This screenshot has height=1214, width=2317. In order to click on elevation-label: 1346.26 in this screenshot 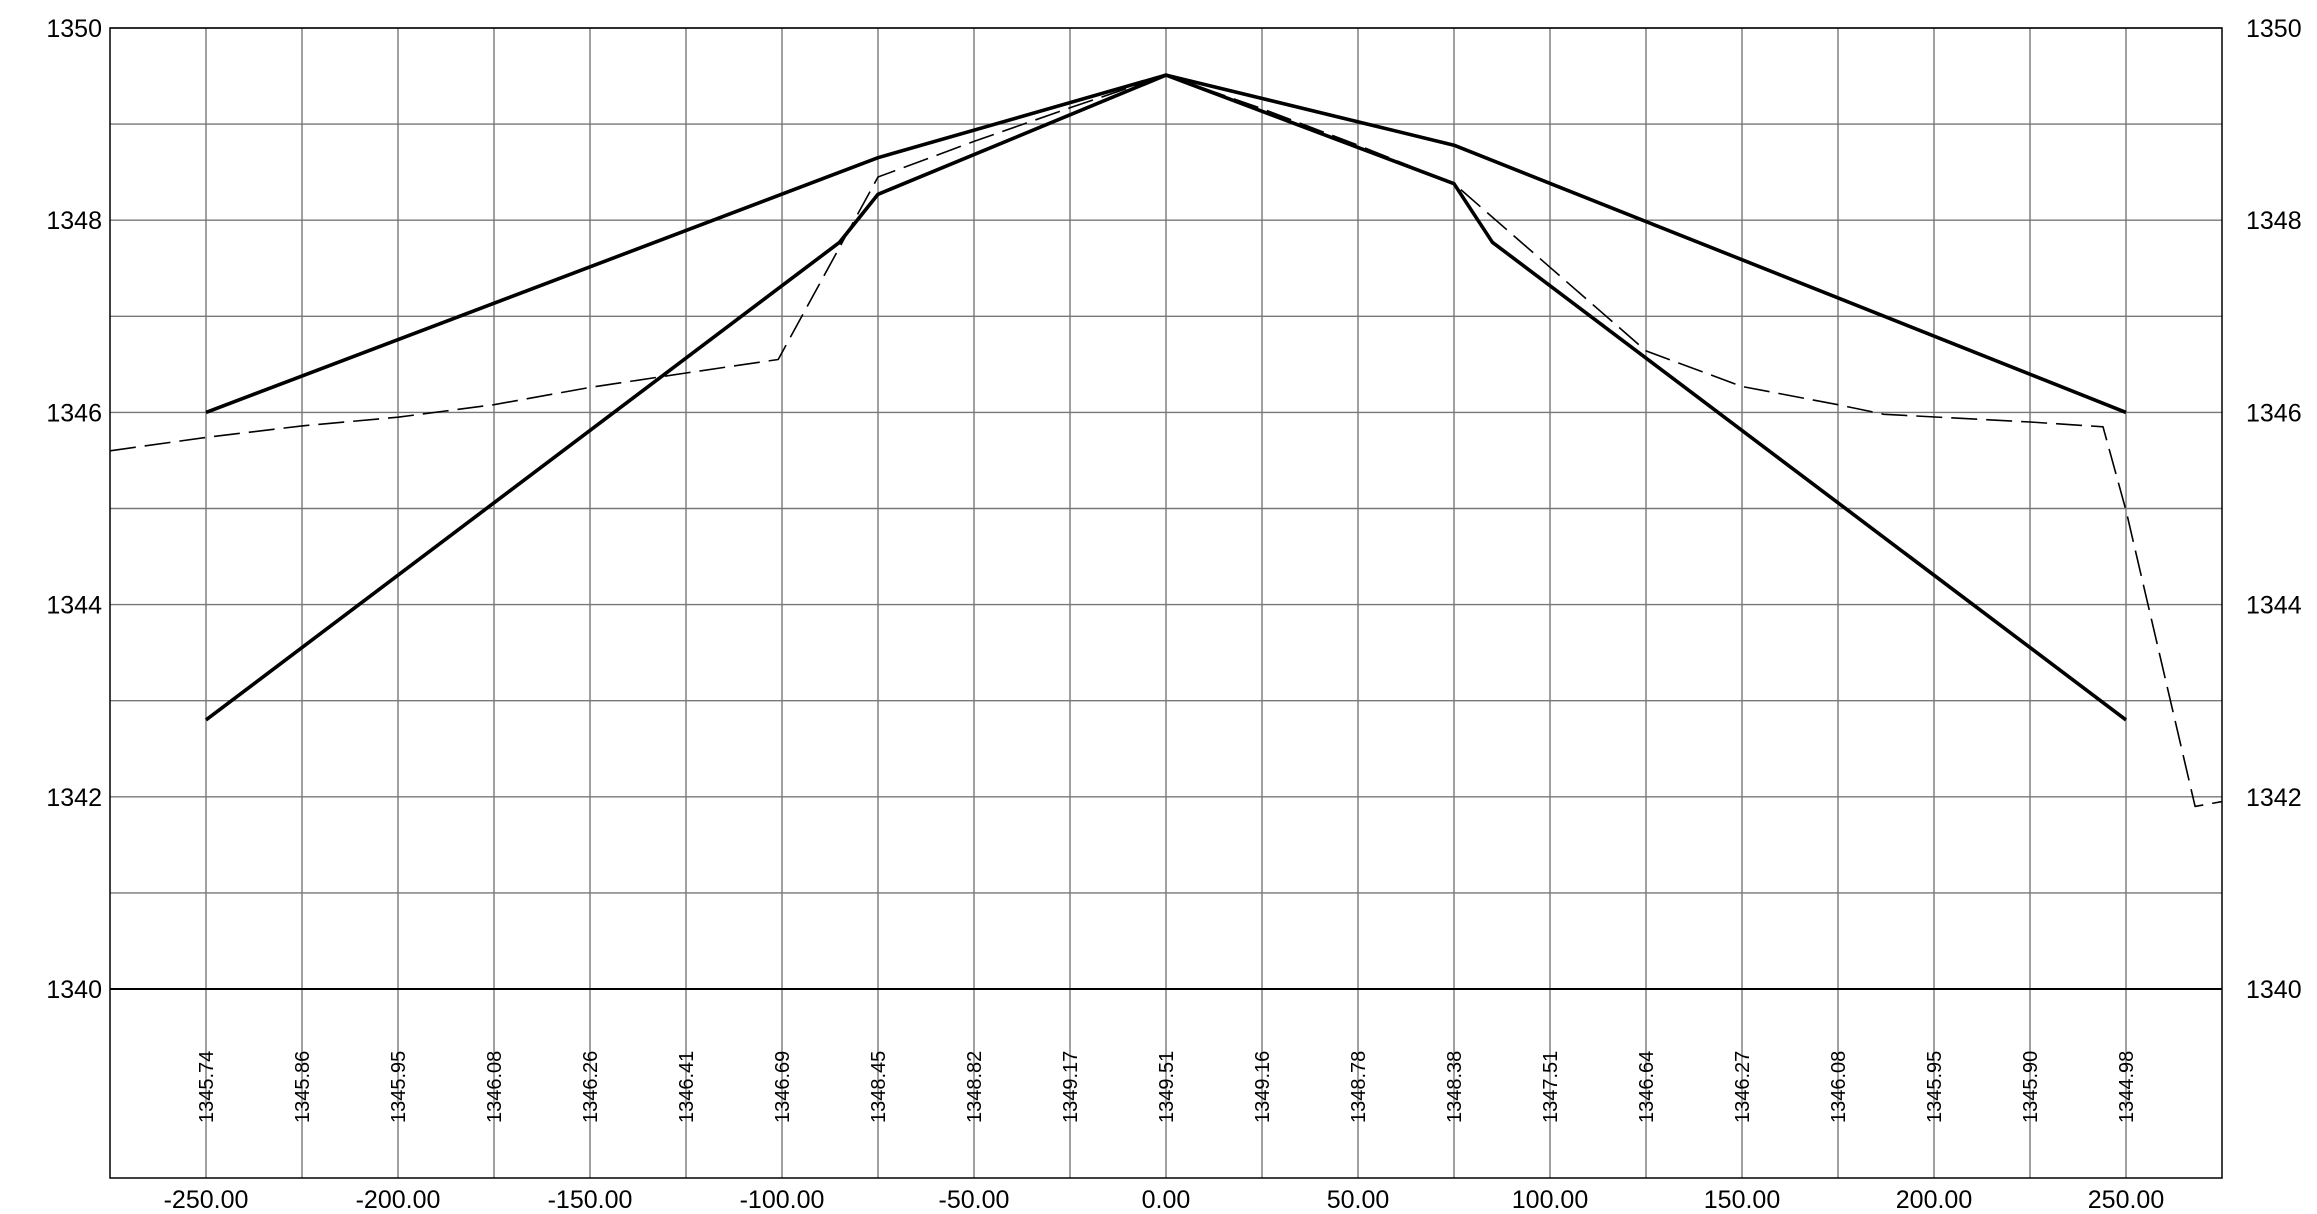, I will do `click(591, 1087)`.